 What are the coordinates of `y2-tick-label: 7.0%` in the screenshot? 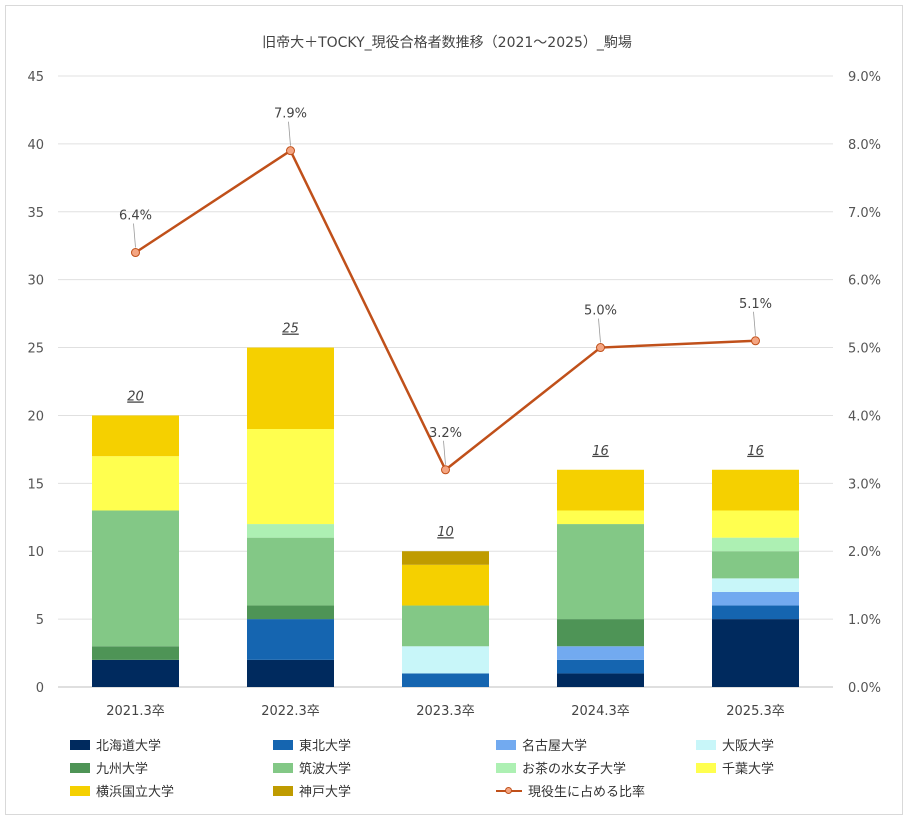 It's located at (864, 213).